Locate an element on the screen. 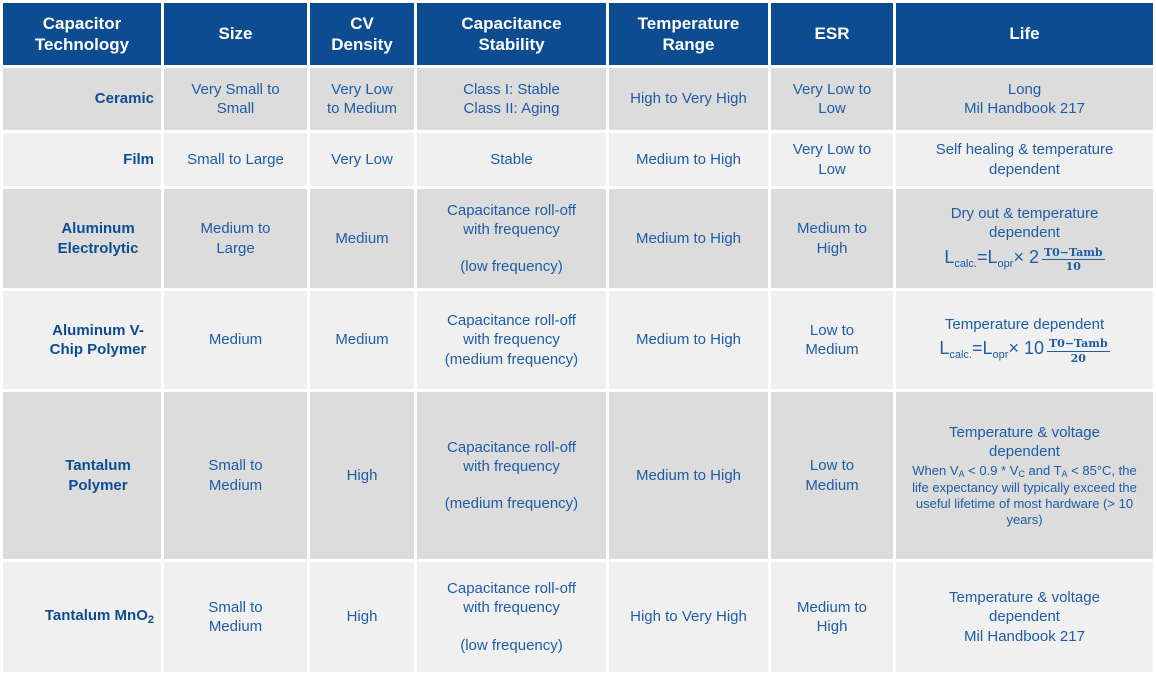  cell-technology-name: Film is located at coordinates (82, 159).